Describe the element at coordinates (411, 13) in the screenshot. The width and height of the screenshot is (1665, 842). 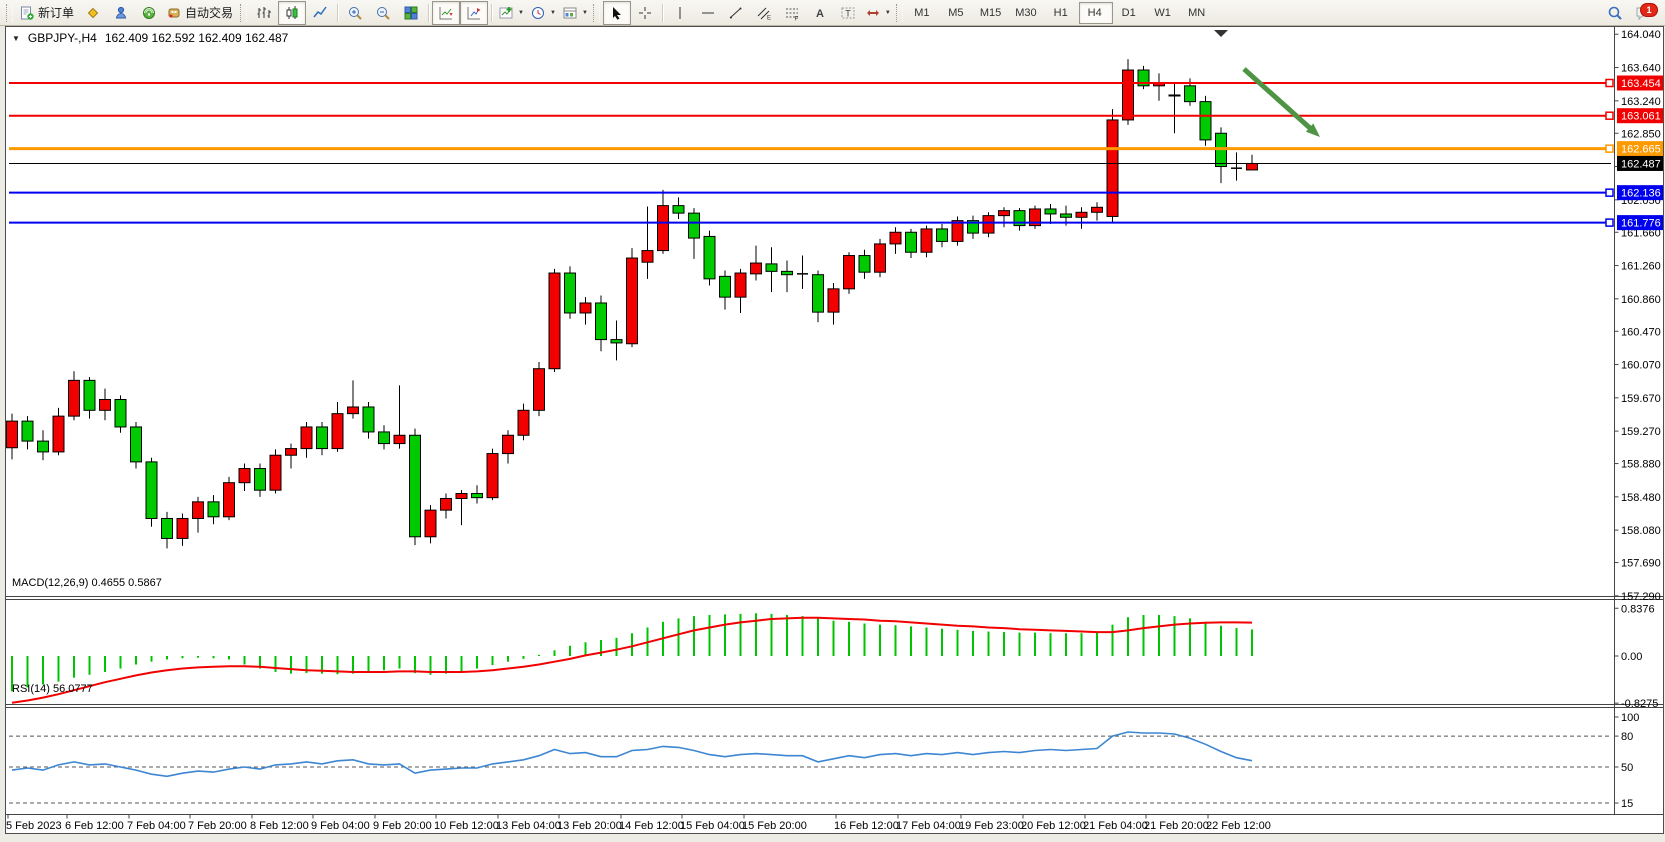
I see `tile-windows-button` at that location.